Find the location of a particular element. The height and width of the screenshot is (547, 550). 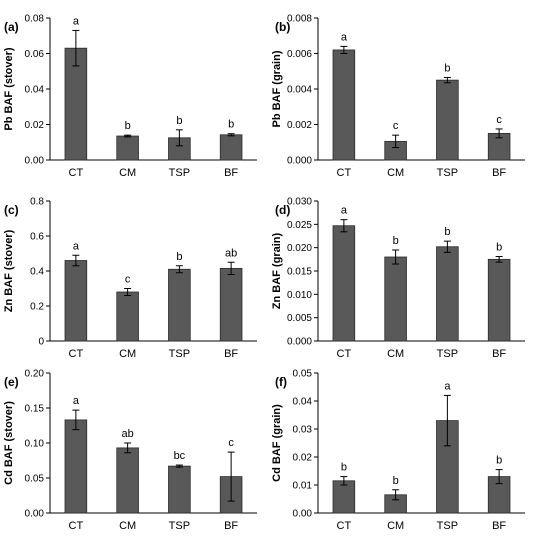

y-tick-label: 0 is located at coordinates (41, 342).